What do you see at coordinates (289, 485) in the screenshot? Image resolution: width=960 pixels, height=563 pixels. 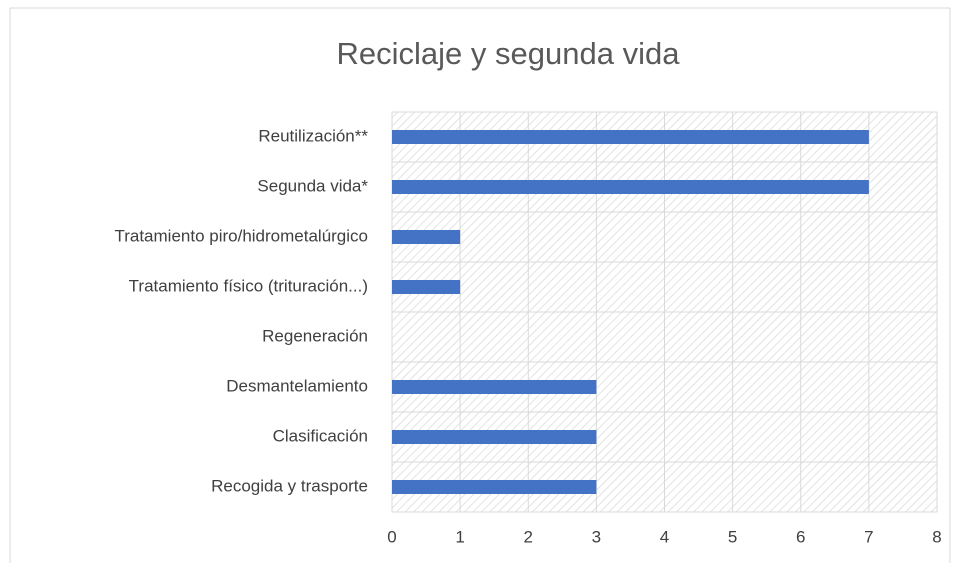 I see `y-tick-label: Recogida y trasporte` at bounding box center [289, 485].